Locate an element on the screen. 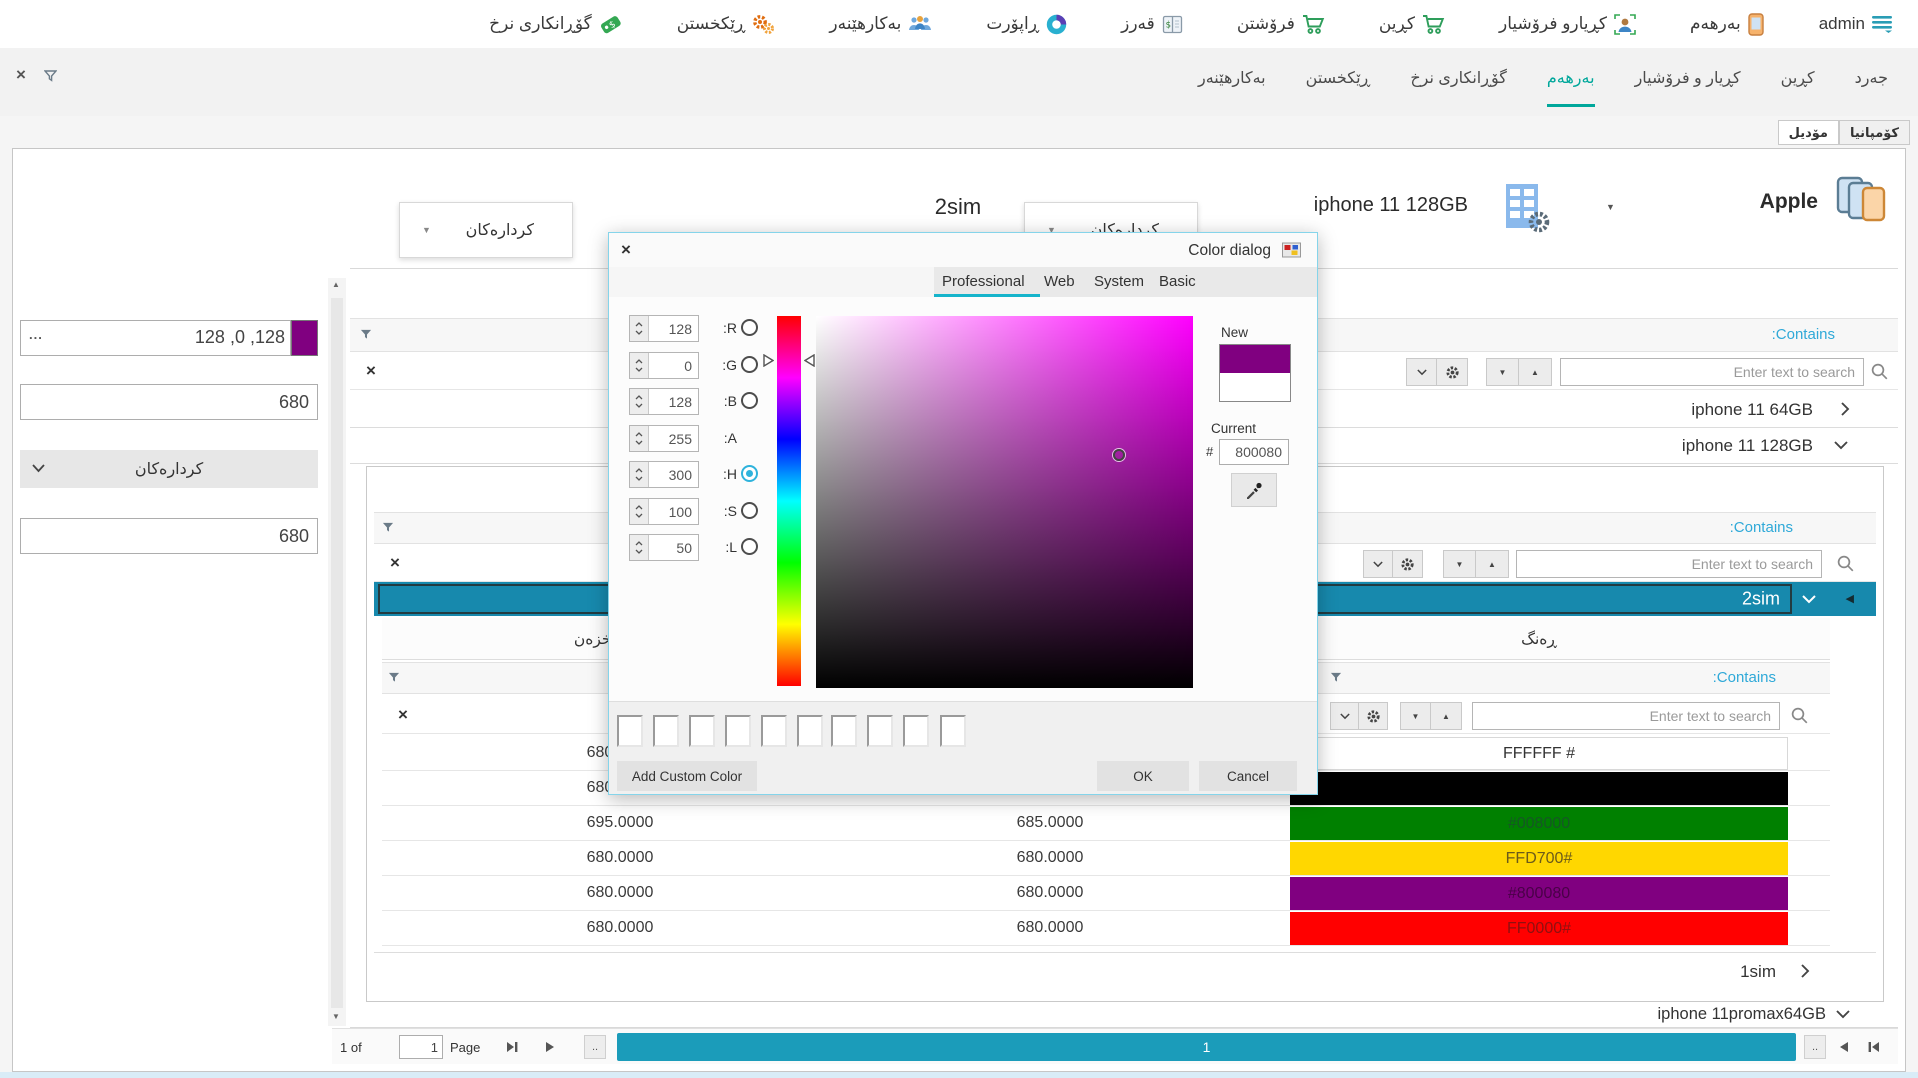 This screenshot has height=1078, width=1918. saturation-spinner is located at coordinates (664, 511).